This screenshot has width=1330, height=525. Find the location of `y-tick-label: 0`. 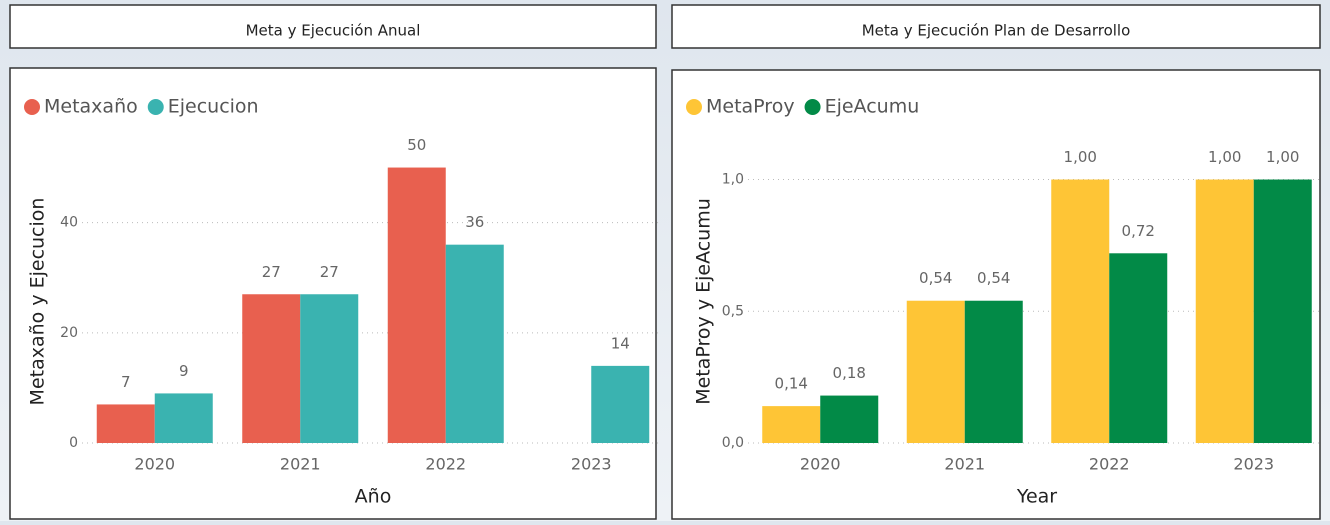

y-tick-label: 0 is located at coordinates (73, 443).